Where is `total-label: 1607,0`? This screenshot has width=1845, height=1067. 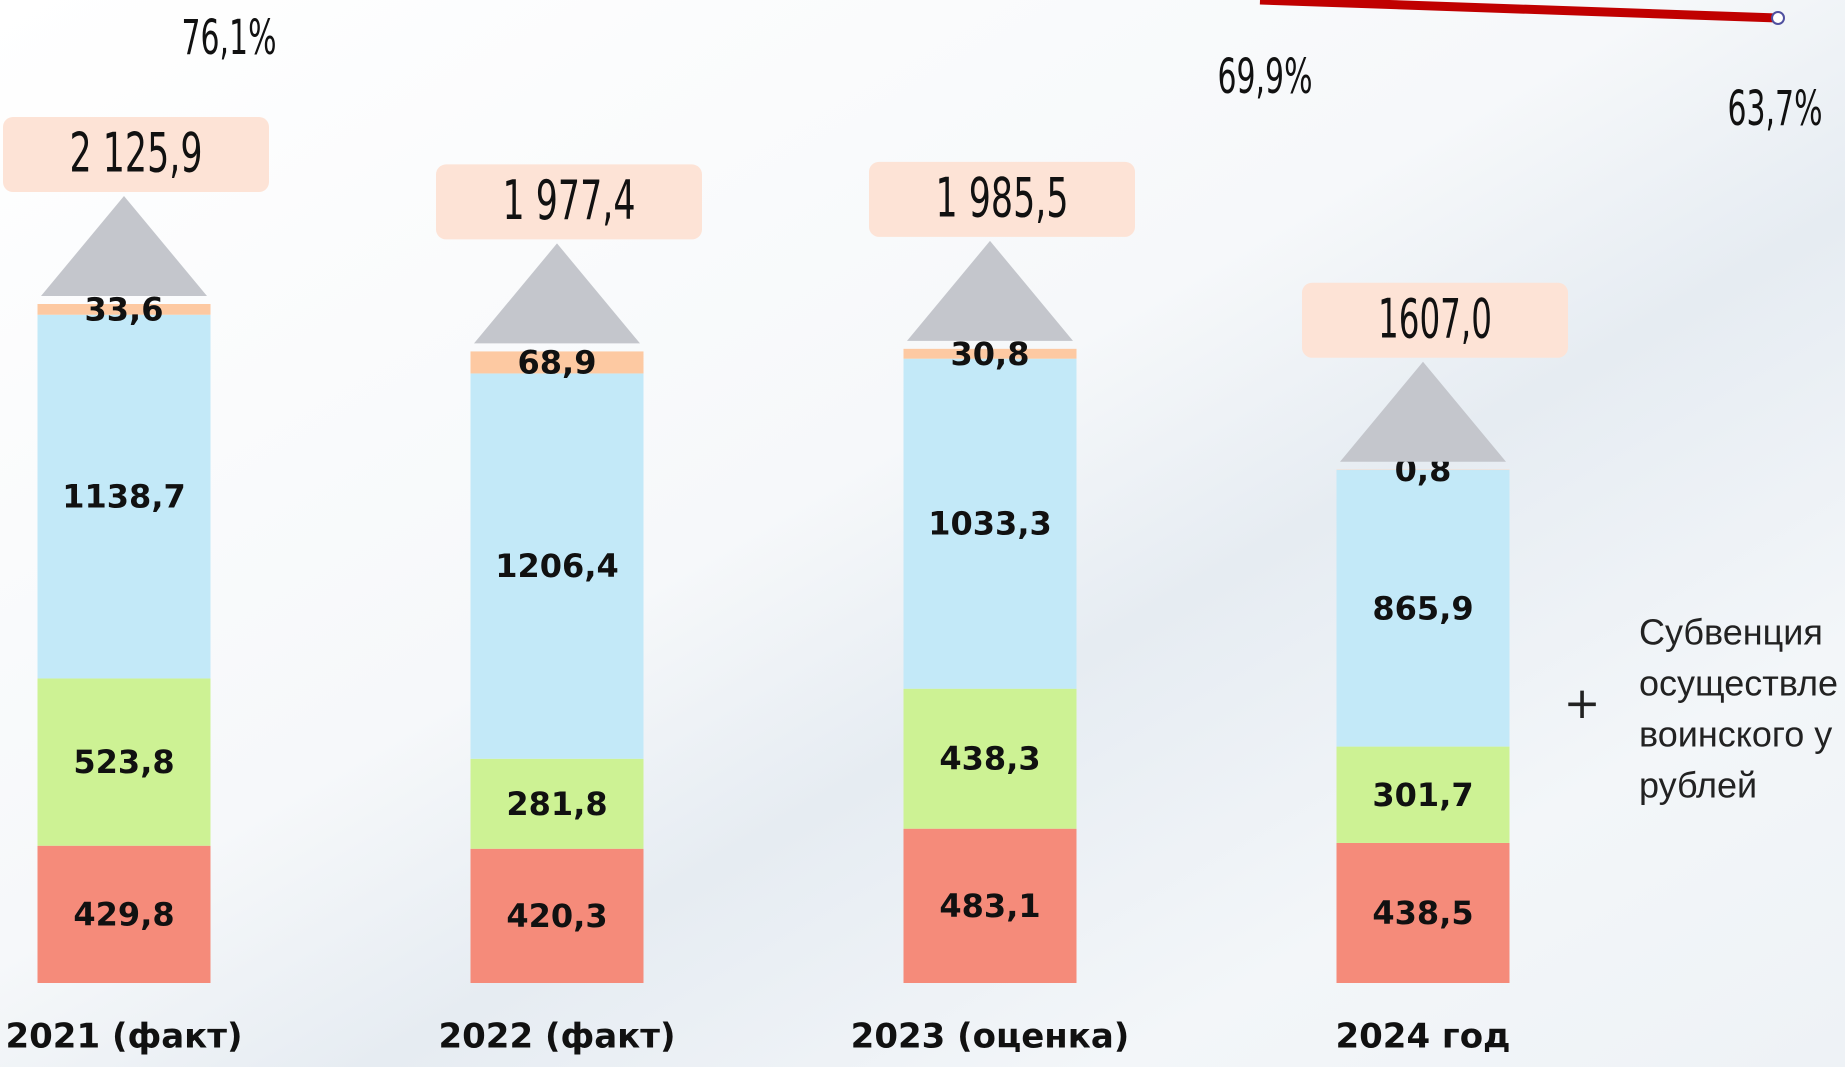
total-label: 1607,0 is located at coordinates (1435, 318).